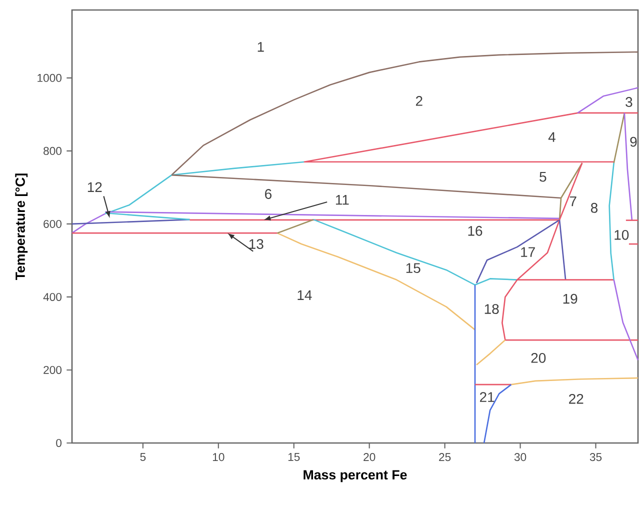  Describe the element at coordinates (445, 457) in the screenshot. I see `x-tick-label: 25` at that location.